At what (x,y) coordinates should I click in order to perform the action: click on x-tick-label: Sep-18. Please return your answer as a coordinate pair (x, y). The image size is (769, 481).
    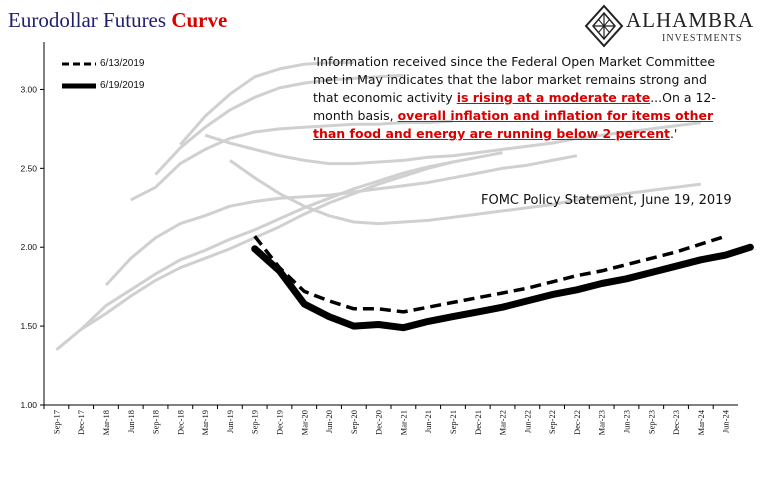
    Looking at the image, I should click on (156, 422).